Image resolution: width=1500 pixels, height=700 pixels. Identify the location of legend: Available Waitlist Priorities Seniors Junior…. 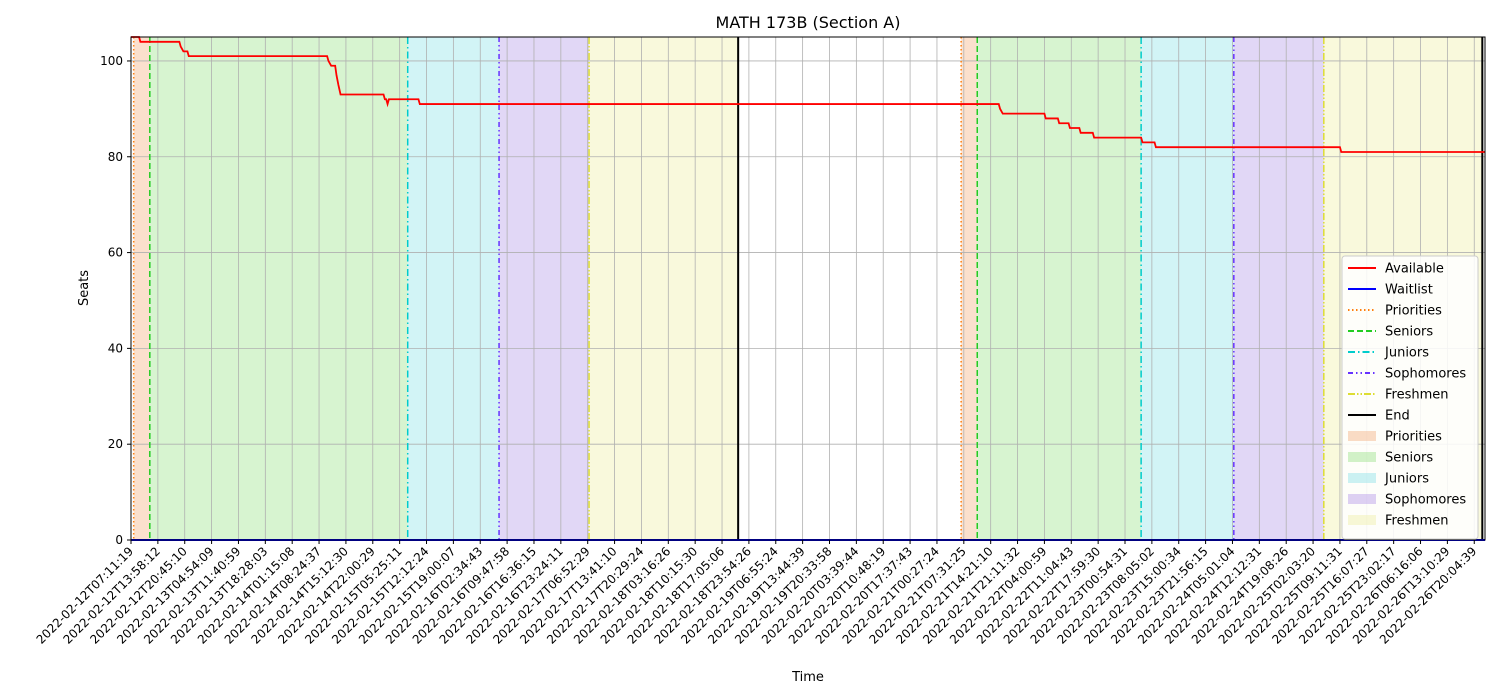
(1410, 397).